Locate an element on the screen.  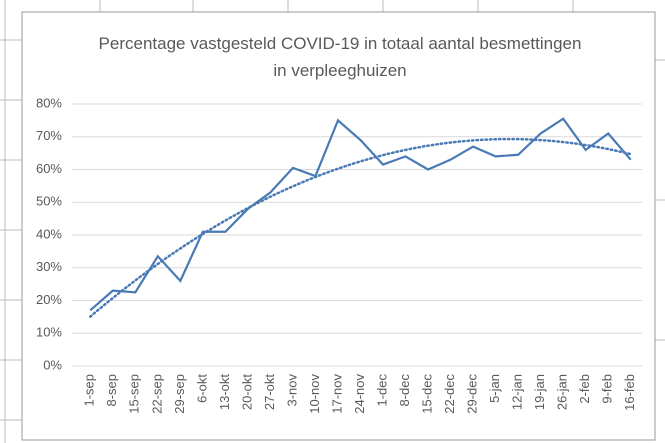
y-tick-label: 50% is located at coordinates (49, 201).